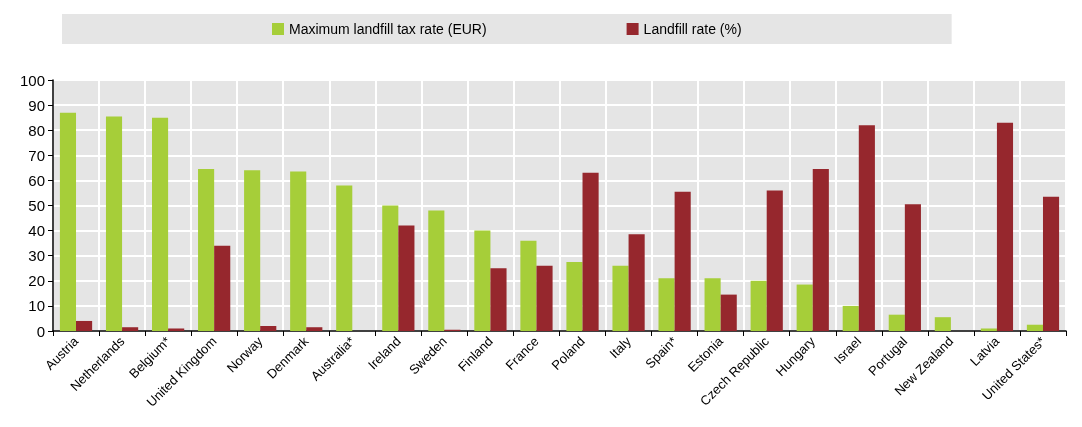  I want to click on y-tick-label: 10, so click(36, 306).